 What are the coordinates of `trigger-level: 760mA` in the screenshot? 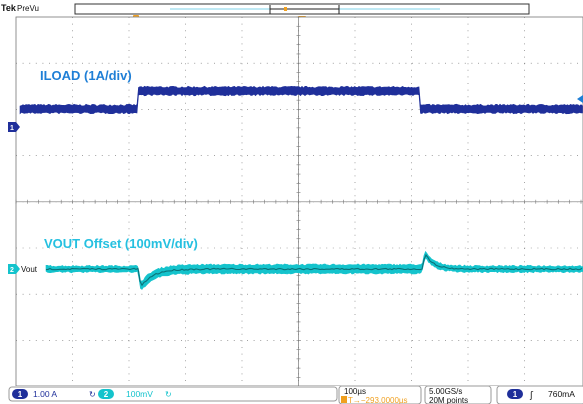 It's located at (561, 394).